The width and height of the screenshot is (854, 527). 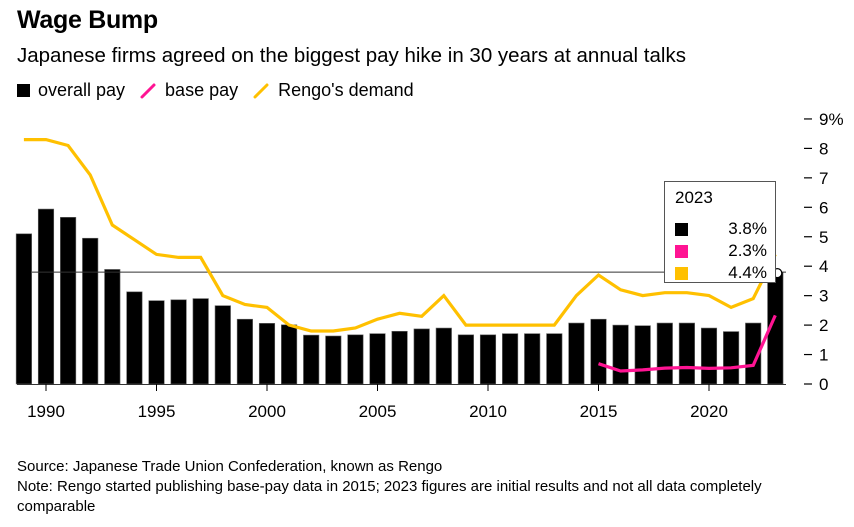 I want to click on bar-2013, so click(x=554, y=359).